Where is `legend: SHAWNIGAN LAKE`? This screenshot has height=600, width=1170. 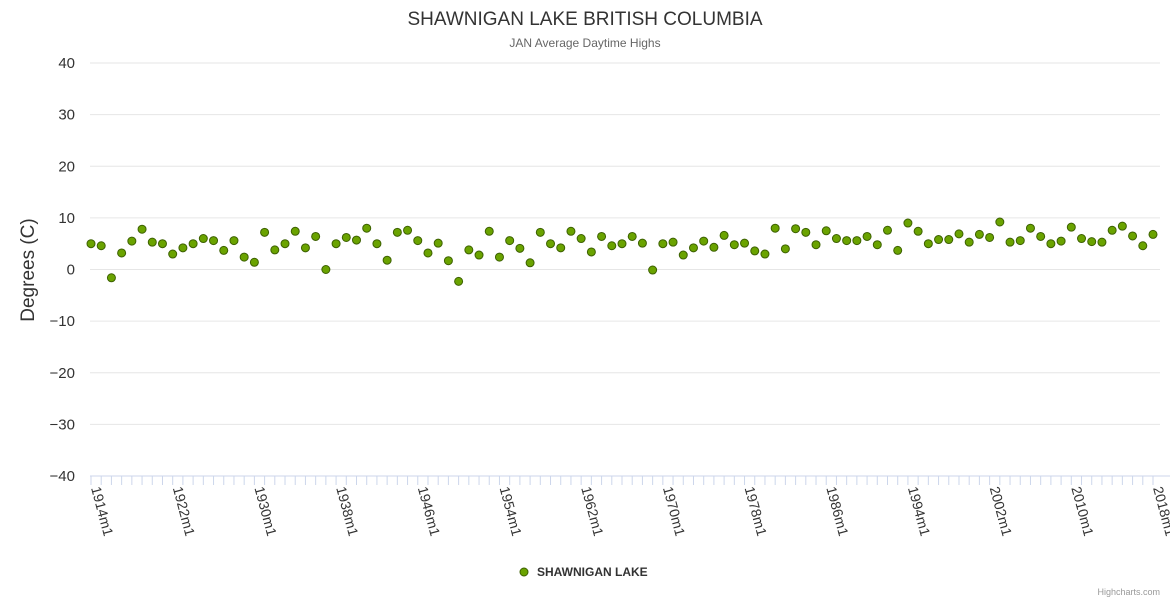 legend: SHAWNIGAN LAKE is located at coordinates (583, 572).